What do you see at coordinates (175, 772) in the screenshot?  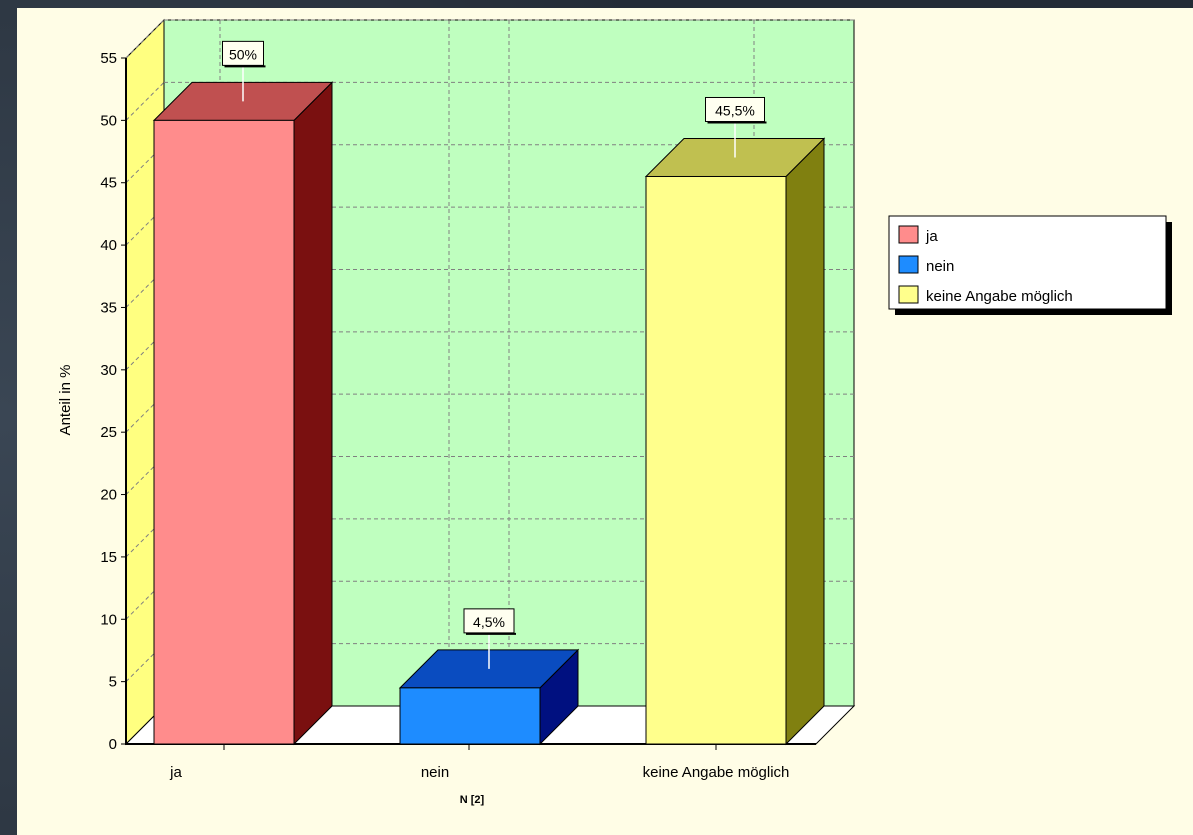 I see `x-category-label: ja` at bounding box center [175, 772].